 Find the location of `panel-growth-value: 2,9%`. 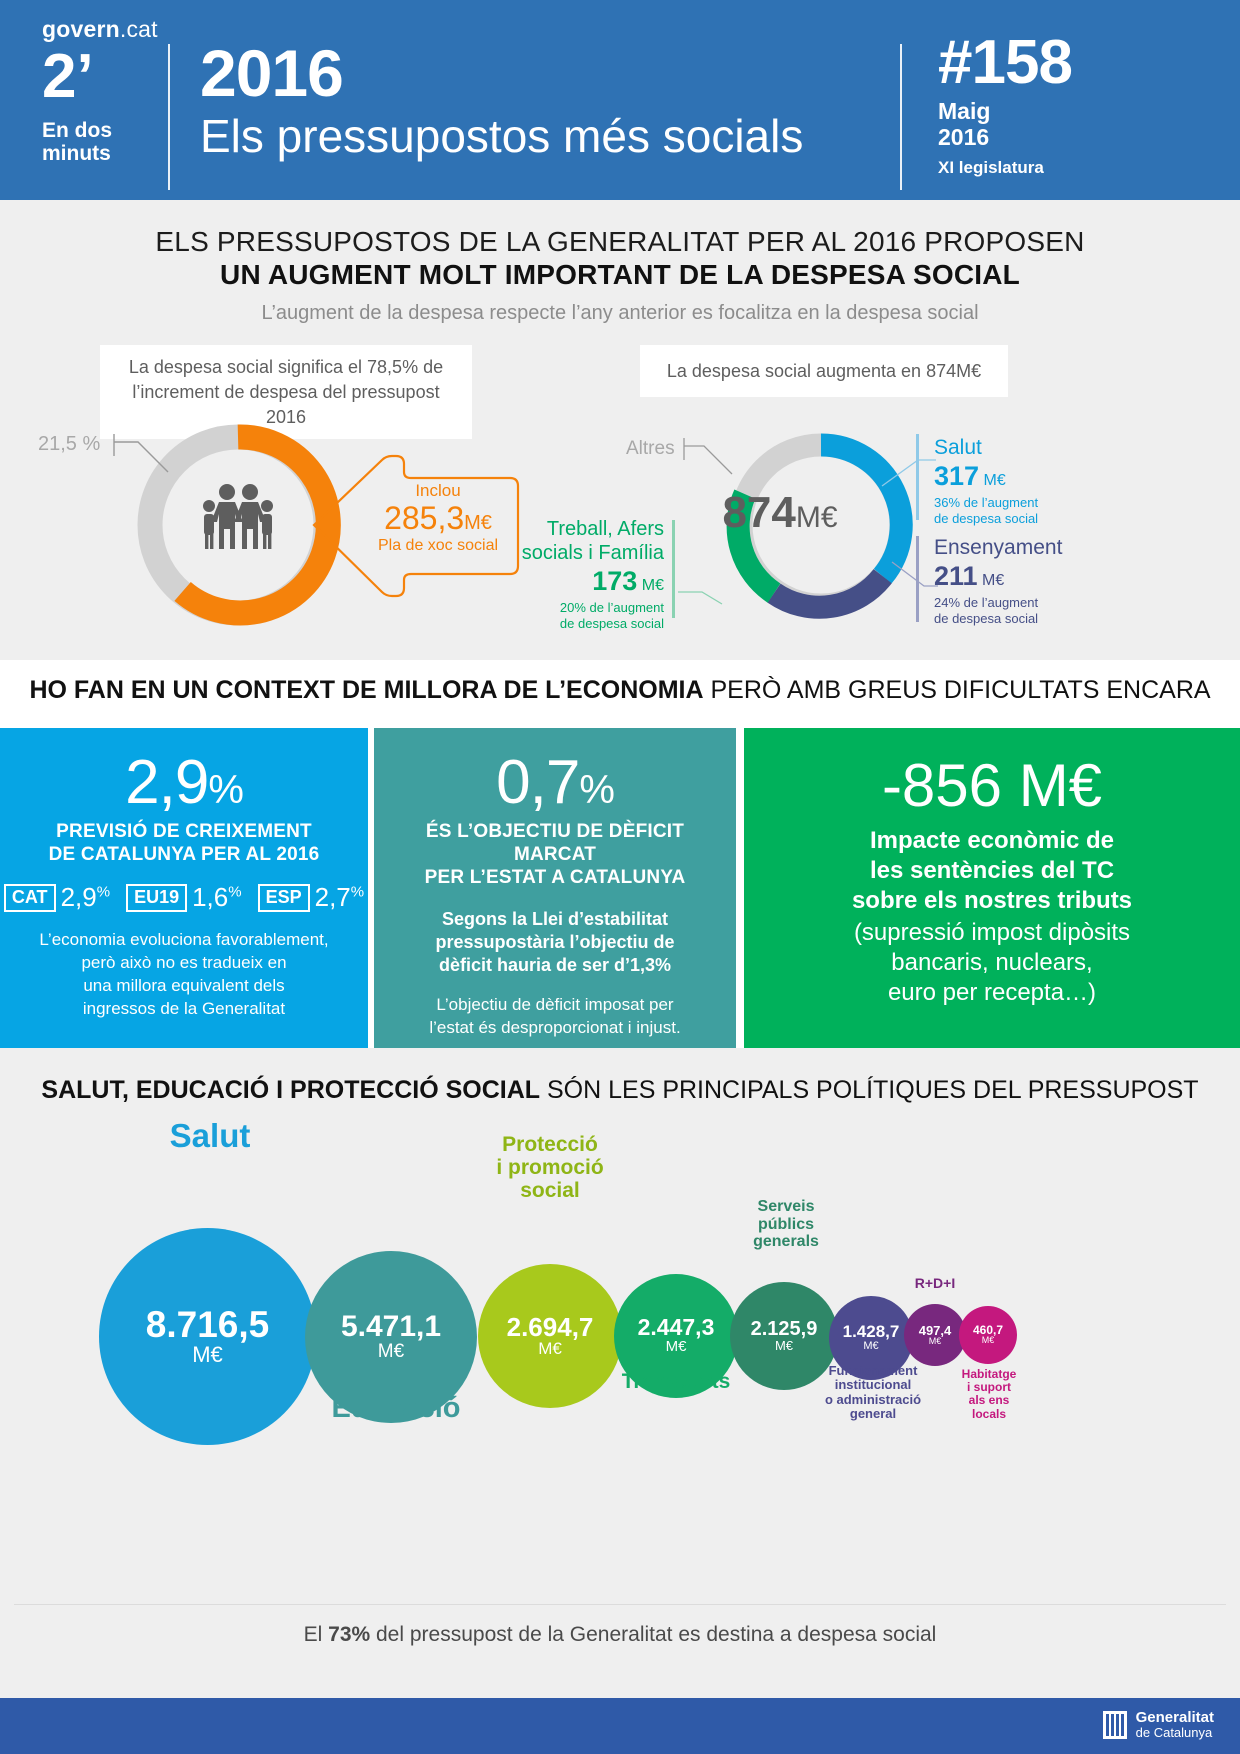

panel-growth-value: 2,9% is located at coordinates (184, 771).